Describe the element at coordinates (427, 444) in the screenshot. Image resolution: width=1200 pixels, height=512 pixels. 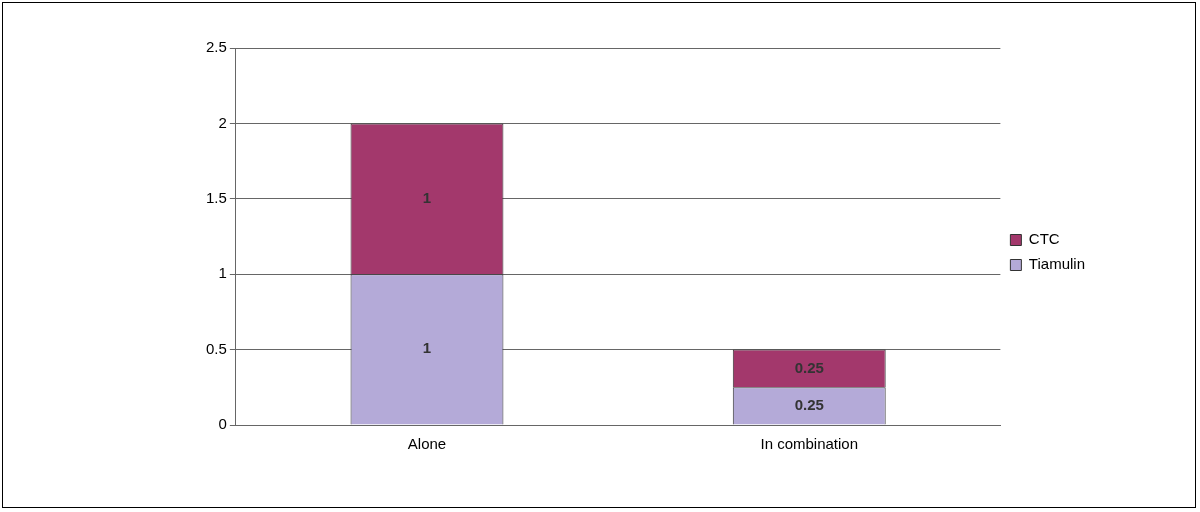
I see `x-tick-label: Alone` at that location.